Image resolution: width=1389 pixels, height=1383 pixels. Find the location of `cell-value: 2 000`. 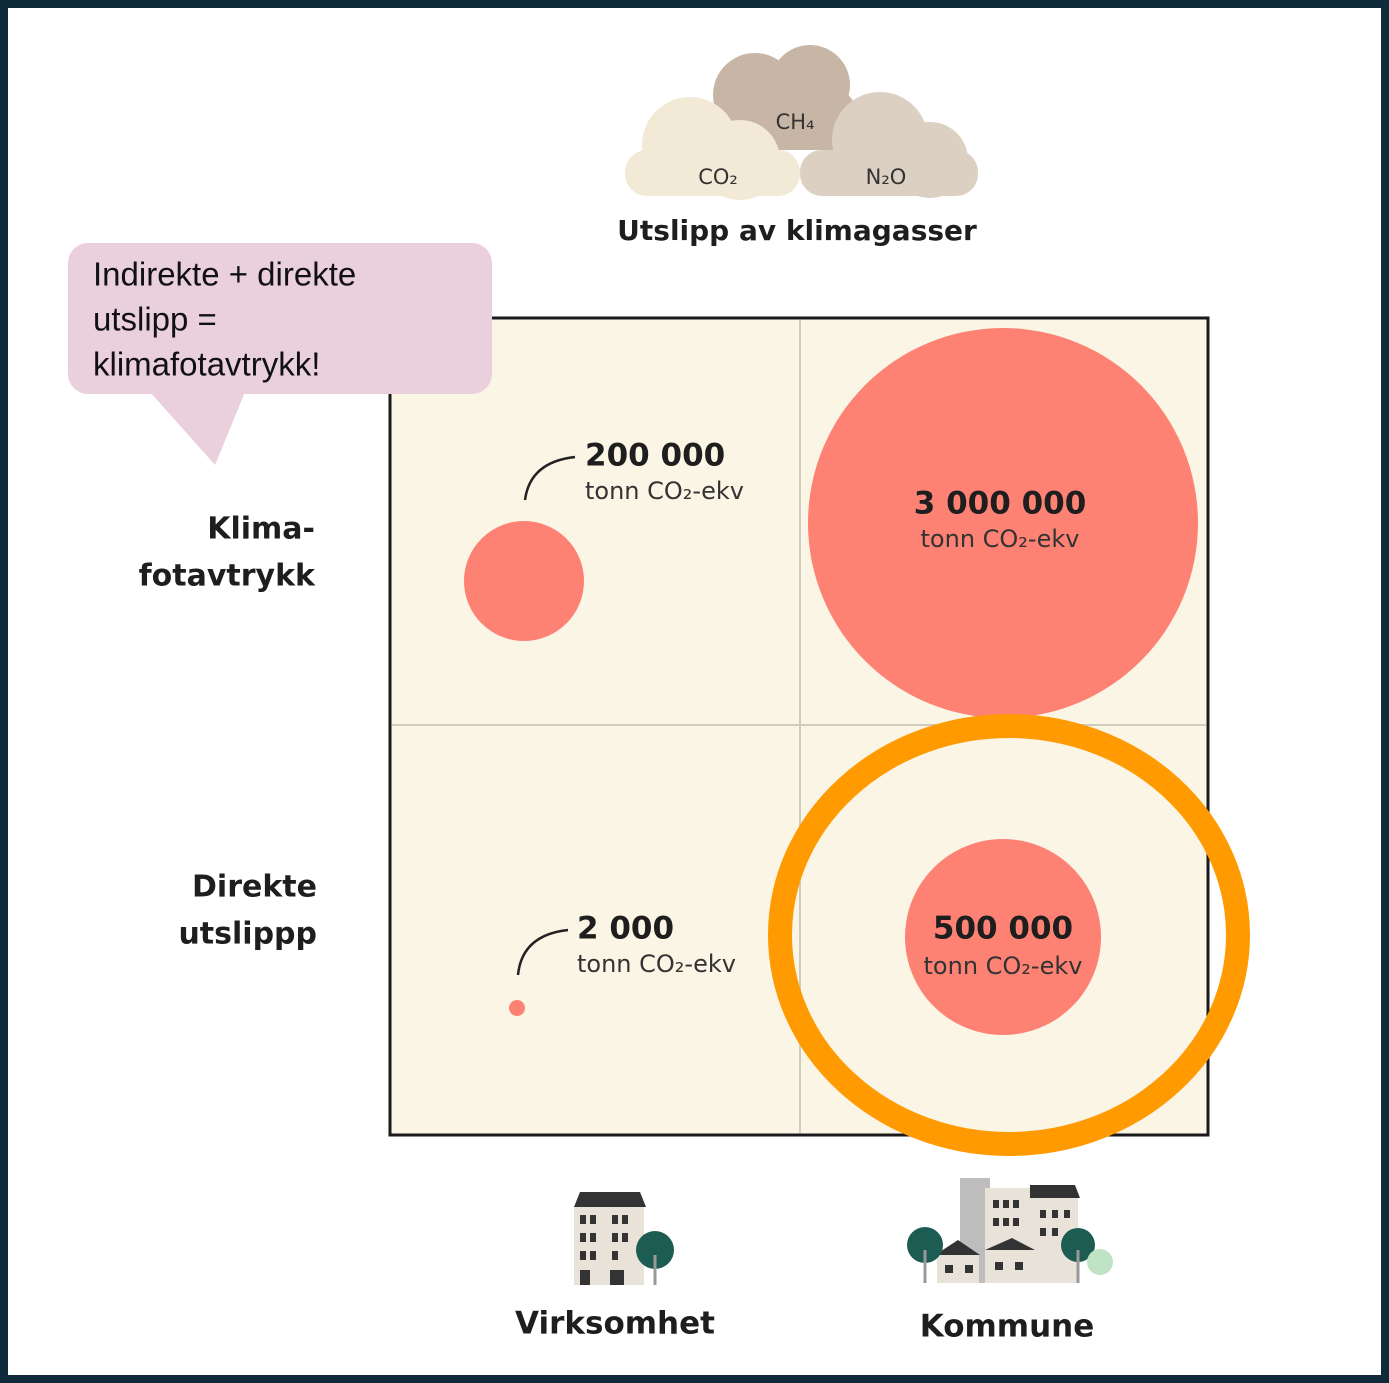

cell-value: 2 000 is located at coordinates (625, 929).